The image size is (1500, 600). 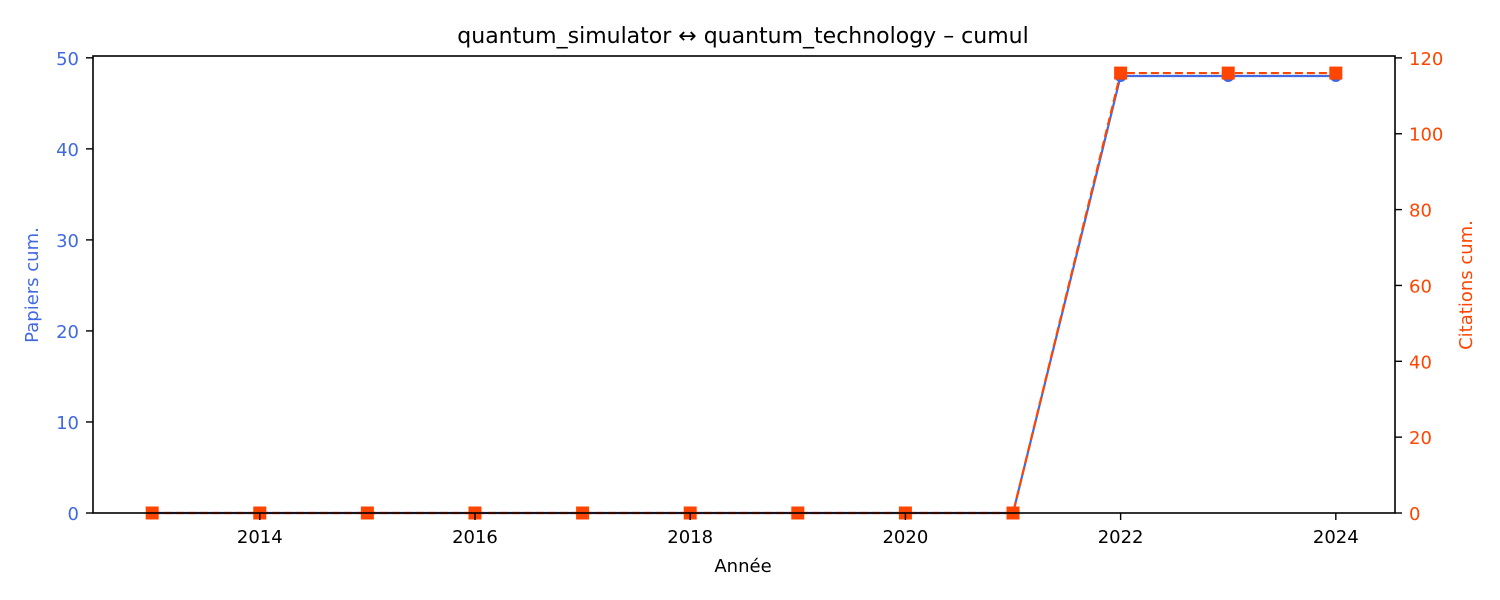 I want to click on series-1-point-2024, so click(x=1336, y=73).